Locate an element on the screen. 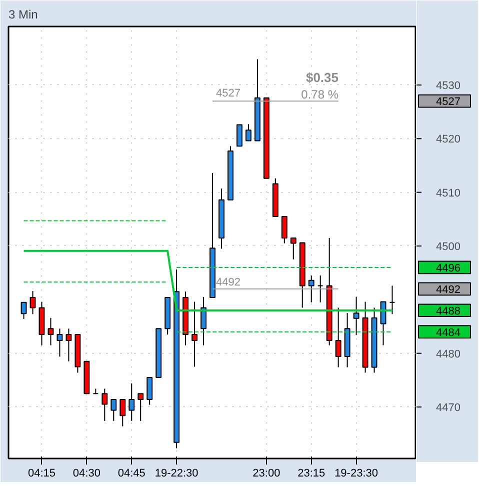 The height and width of the screenshot is (486, 479). x-tick-label: 23:00 is located at coordinates (266, 474).